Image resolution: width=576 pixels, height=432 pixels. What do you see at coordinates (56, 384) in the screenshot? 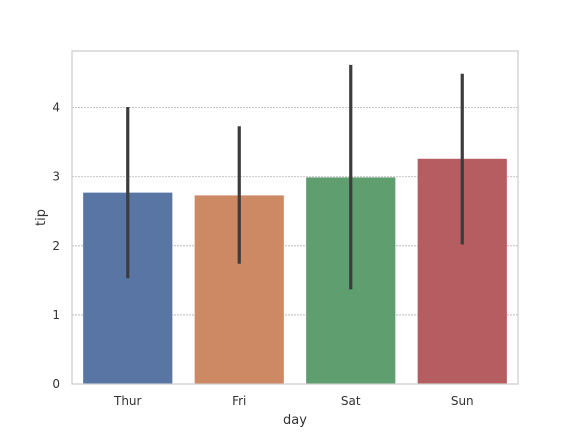
I see `y-tick-label: 0` at bounding box center [56, 384].